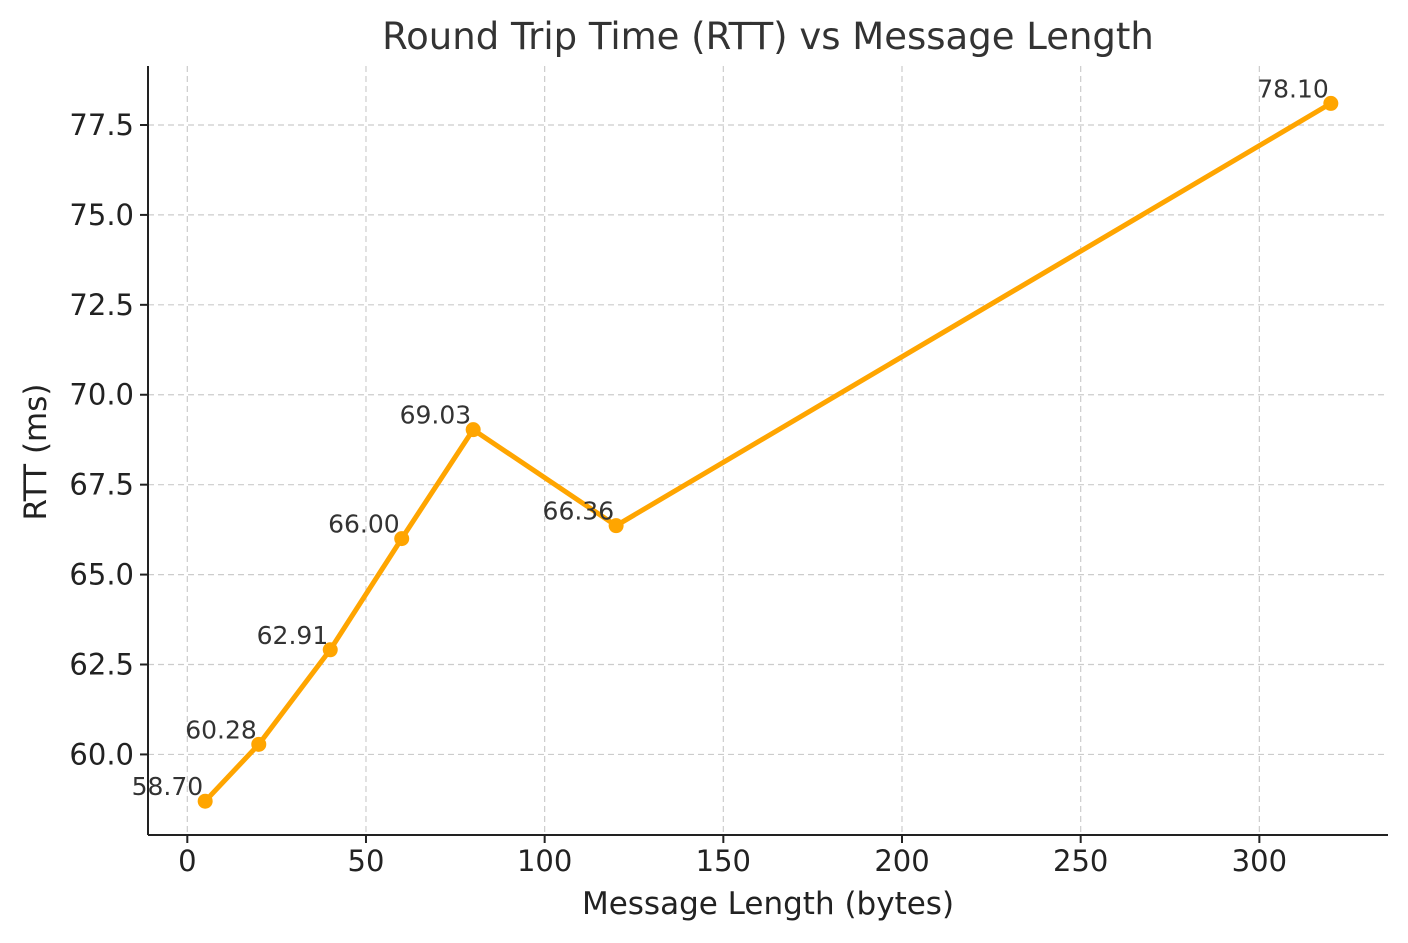  I want to click on y-tick-label: 67.5, so click(101, 485).